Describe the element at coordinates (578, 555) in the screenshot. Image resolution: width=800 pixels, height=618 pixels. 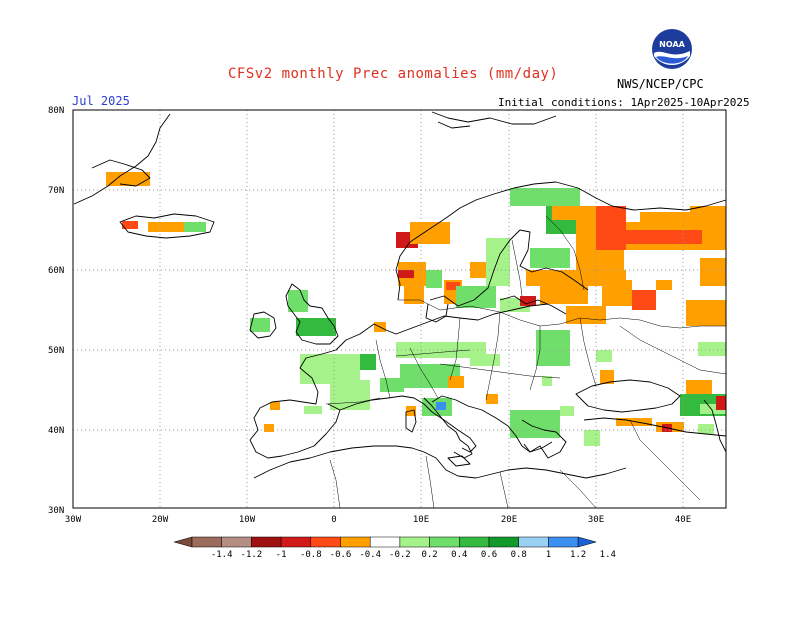
I see `colorbar-label: 1.2` at that location.